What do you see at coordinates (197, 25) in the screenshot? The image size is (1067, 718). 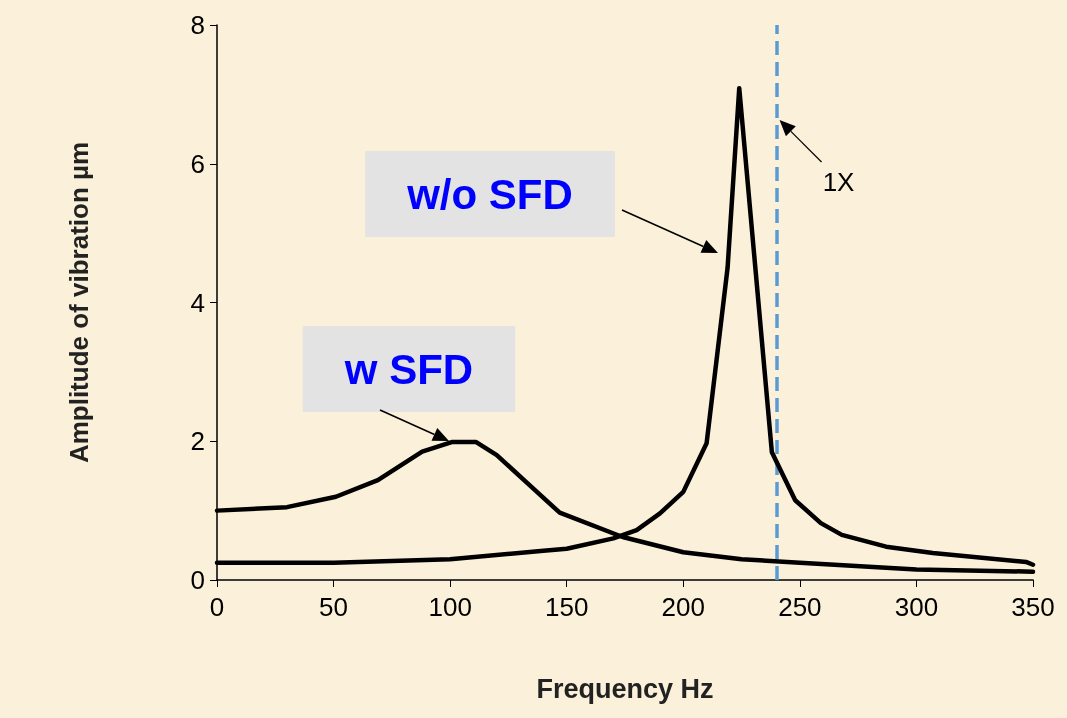 I see `y-tick-label: 8` at bounding box center [197, 25].